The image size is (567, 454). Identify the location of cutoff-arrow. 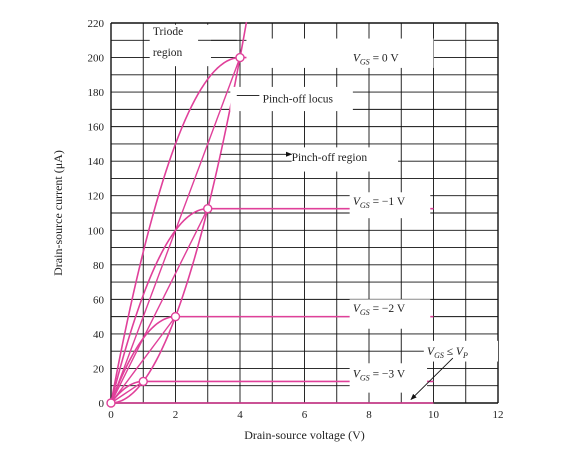
(432, 378).